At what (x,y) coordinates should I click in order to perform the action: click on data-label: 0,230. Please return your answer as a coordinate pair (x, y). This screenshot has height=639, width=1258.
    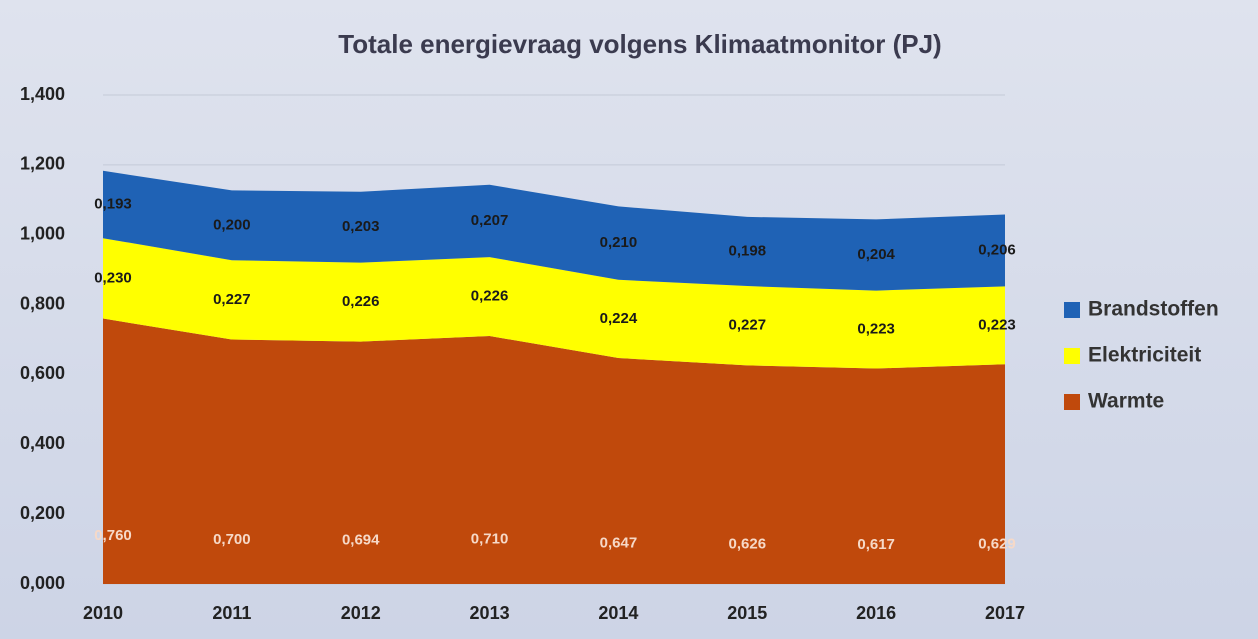
    Looking at the image, I should click on (113, 277).